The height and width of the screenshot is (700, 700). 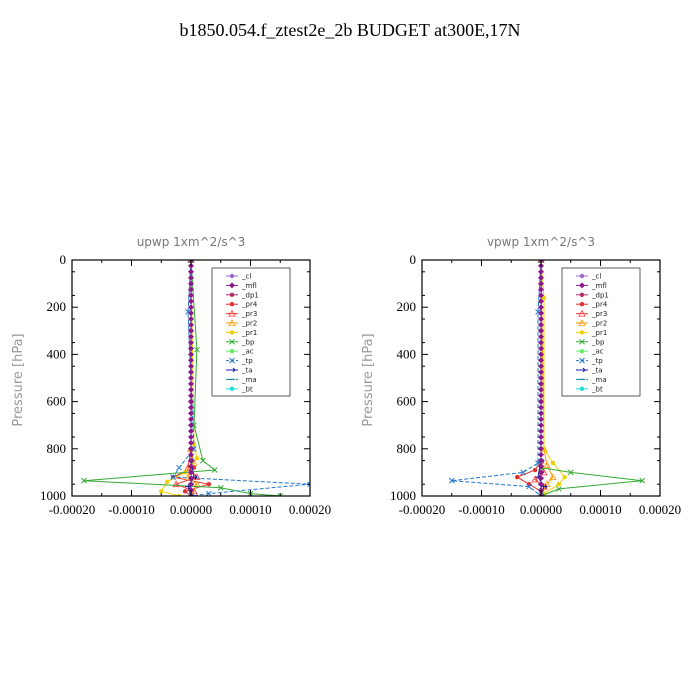 What do you see at coordinates (247, 361) in the screenshot?
I see `legend-label: _tp` at bounding box center [247, 361].